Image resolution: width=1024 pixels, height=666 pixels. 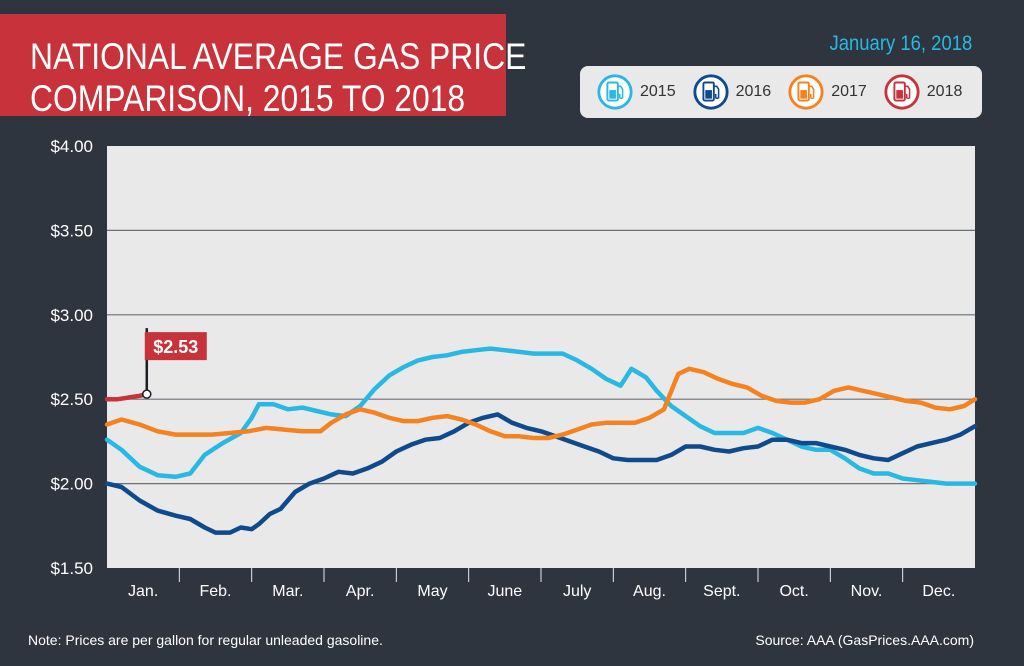 What do you see at coordinates (944, 91) in the screenshot?
I see `legend-label: 2018` at bounding box center [944, 91].